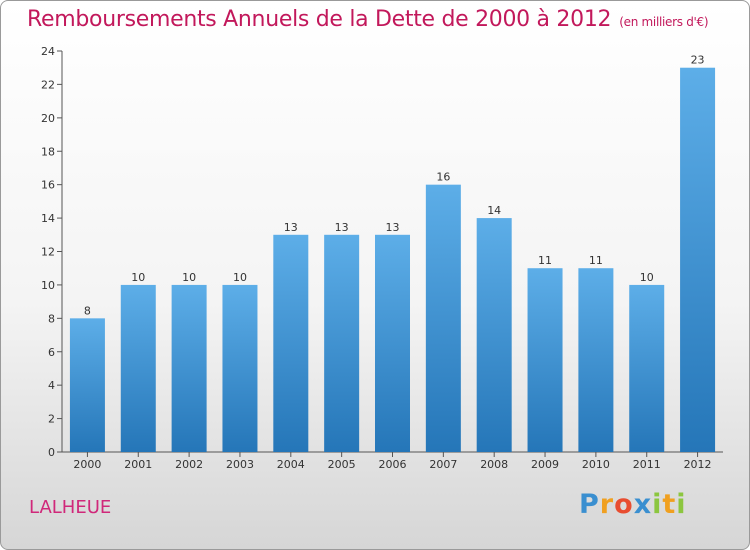 The width and height of the screenshot is (750, 550). I want to click on logo-letter: P, so click(589, 504).